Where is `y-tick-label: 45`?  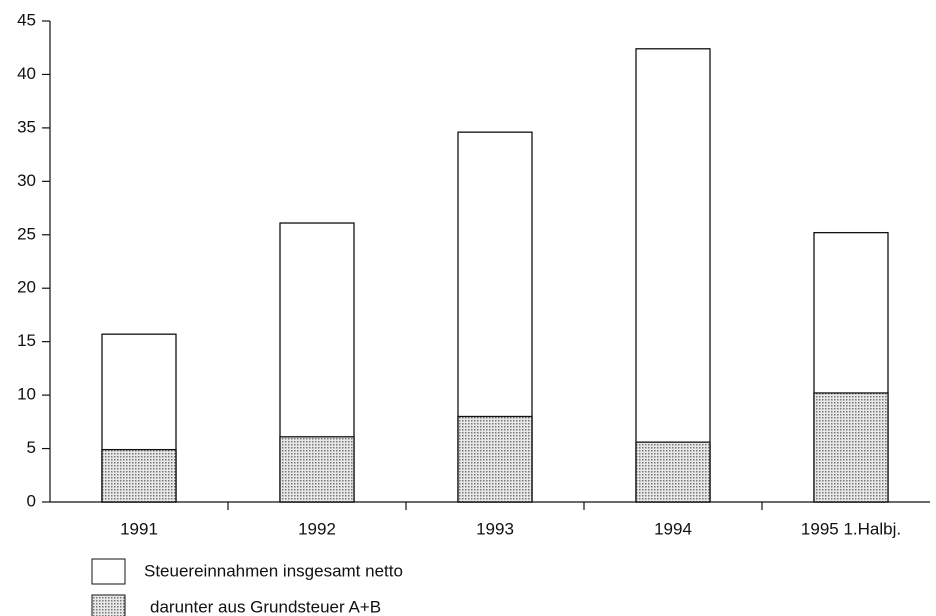
y-tick-label: 45 is located at coordinates (26, 19).